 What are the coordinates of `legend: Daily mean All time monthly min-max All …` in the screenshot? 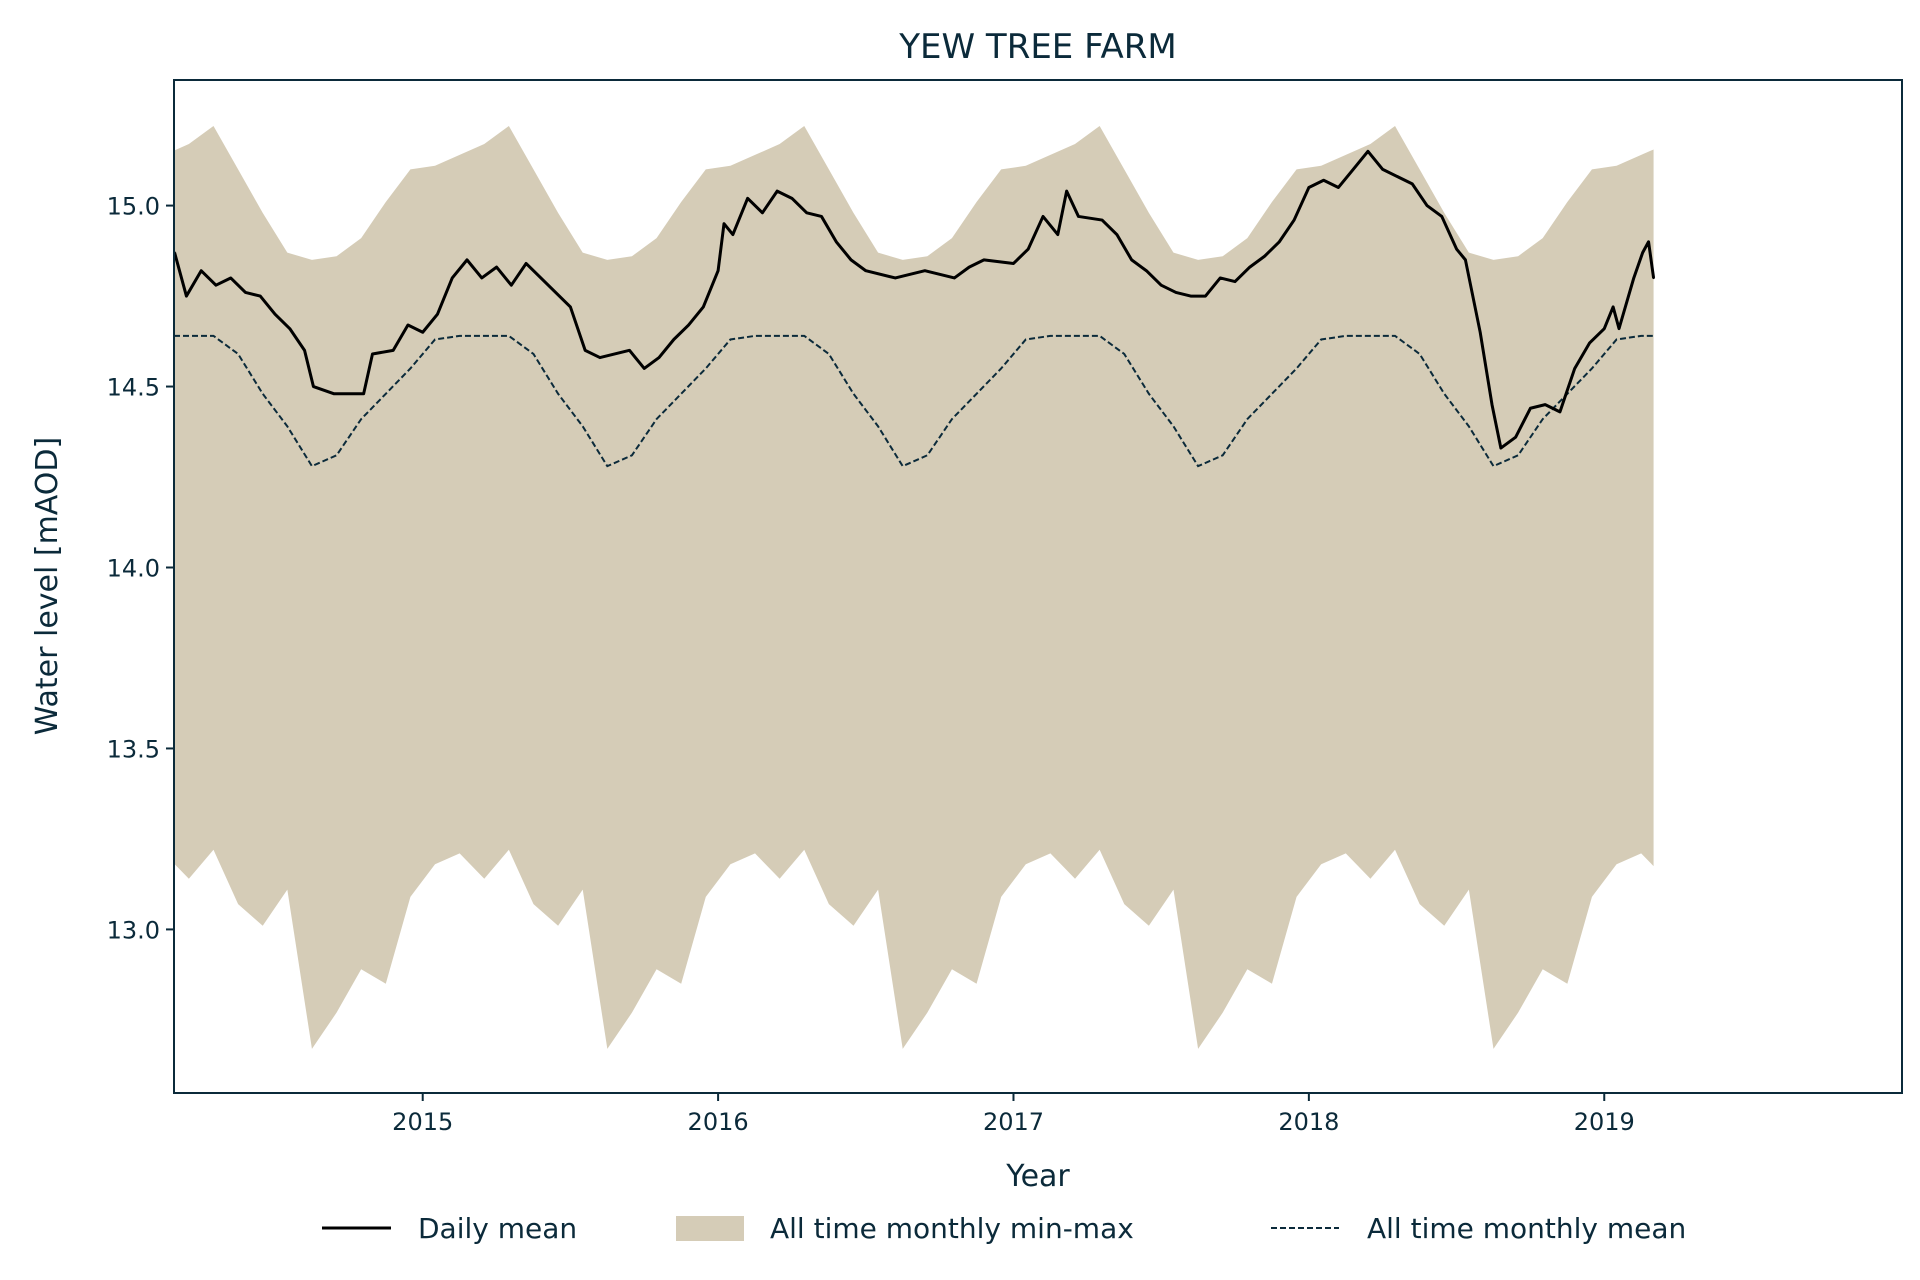 It's located at (1004, 1228).